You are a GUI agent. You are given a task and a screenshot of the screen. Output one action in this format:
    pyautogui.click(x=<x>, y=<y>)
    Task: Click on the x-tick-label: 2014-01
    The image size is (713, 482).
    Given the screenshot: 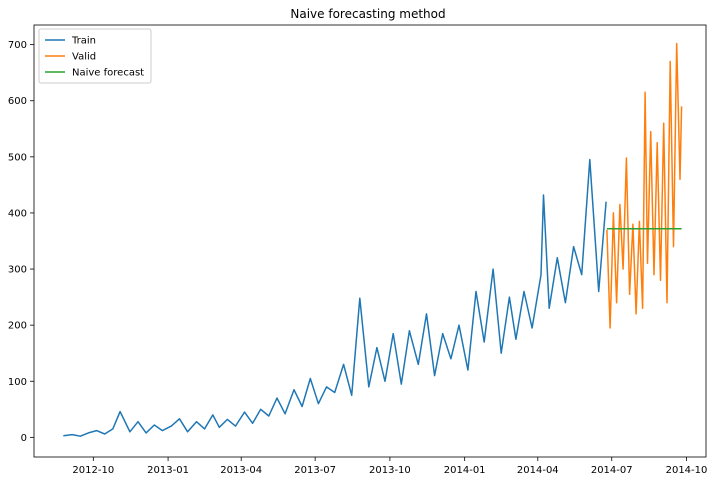 What is the action you would take?
    pyautogui.click(x=465, y=470)
    